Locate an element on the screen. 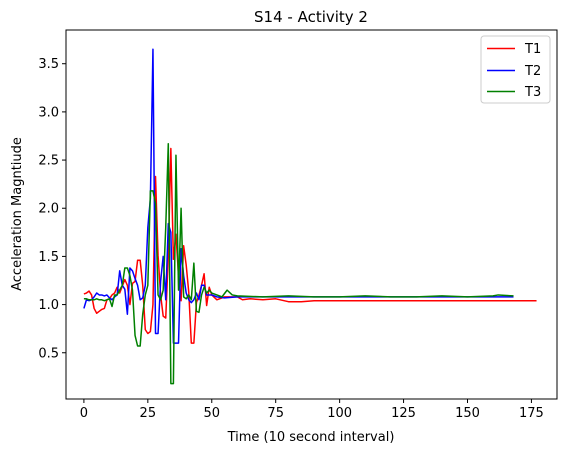 This screenshot has height=453, width=567. x-tick-label: 150 is located at coordinates (467, 413).